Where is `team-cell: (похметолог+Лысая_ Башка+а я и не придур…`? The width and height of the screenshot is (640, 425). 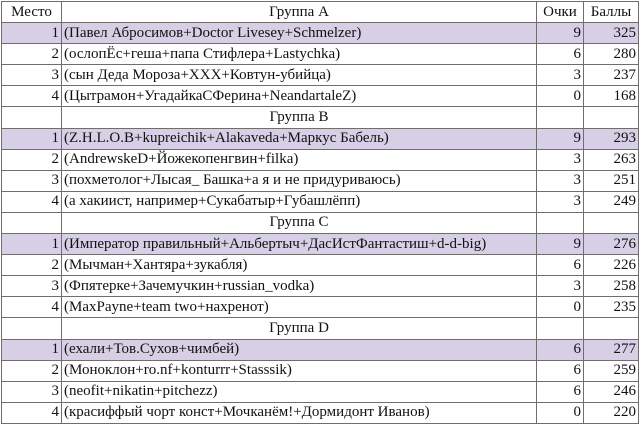 team-cell: (похметолог+Лысая_ Башка+а я и не придур… is located at coordinates (299, 180).